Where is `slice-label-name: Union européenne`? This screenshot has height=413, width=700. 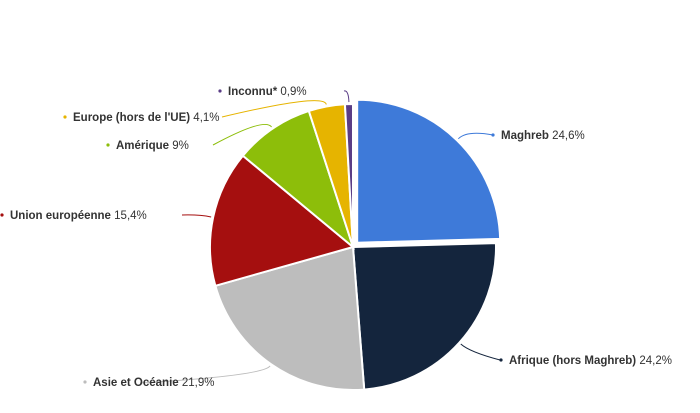 slice-label-name: Union européenne is located at coordinates (60, 216).